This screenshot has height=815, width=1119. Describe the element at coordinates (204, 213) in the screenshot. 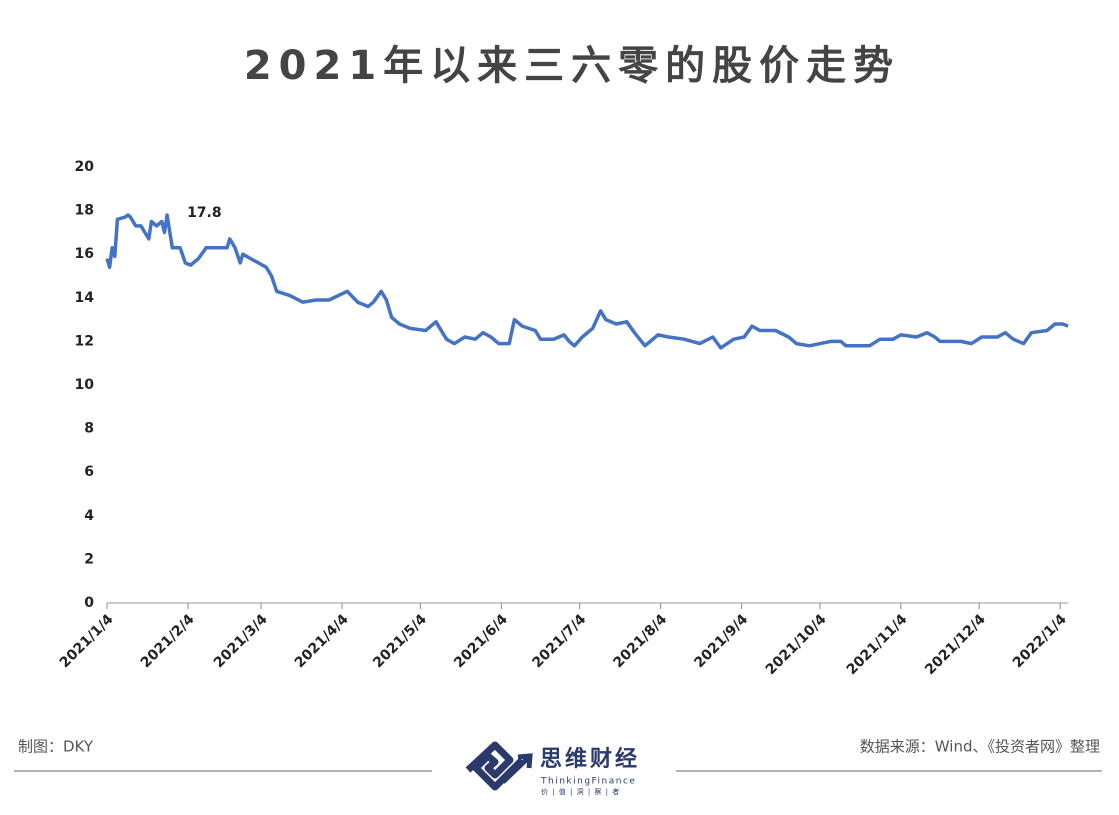

I see `annotation: 17.8` at that location.